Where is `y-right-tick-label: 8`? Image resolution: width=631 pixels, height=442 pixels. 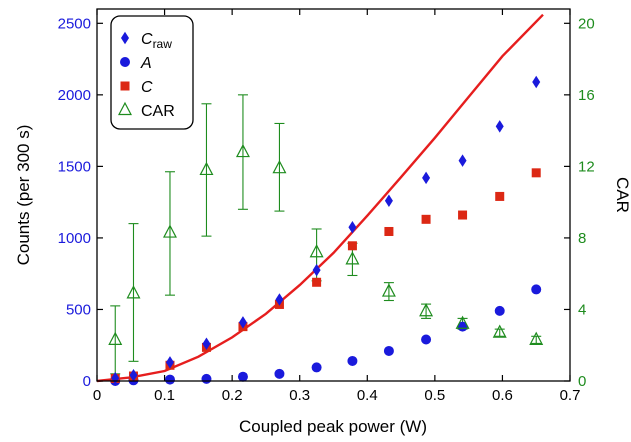
y-right-tick-label: 8 is located at coordinates (582, 238).